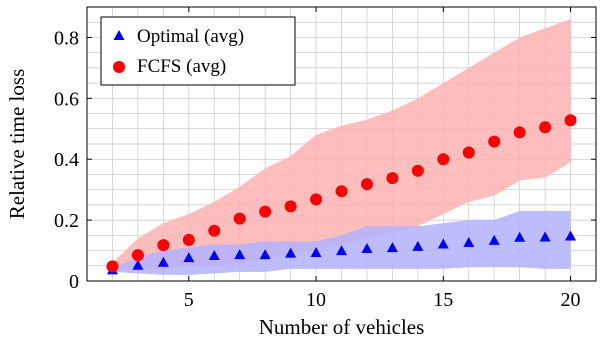 The height and width of the screenshot is (345, 602). I want to click on legend-box, so click(198, 51).